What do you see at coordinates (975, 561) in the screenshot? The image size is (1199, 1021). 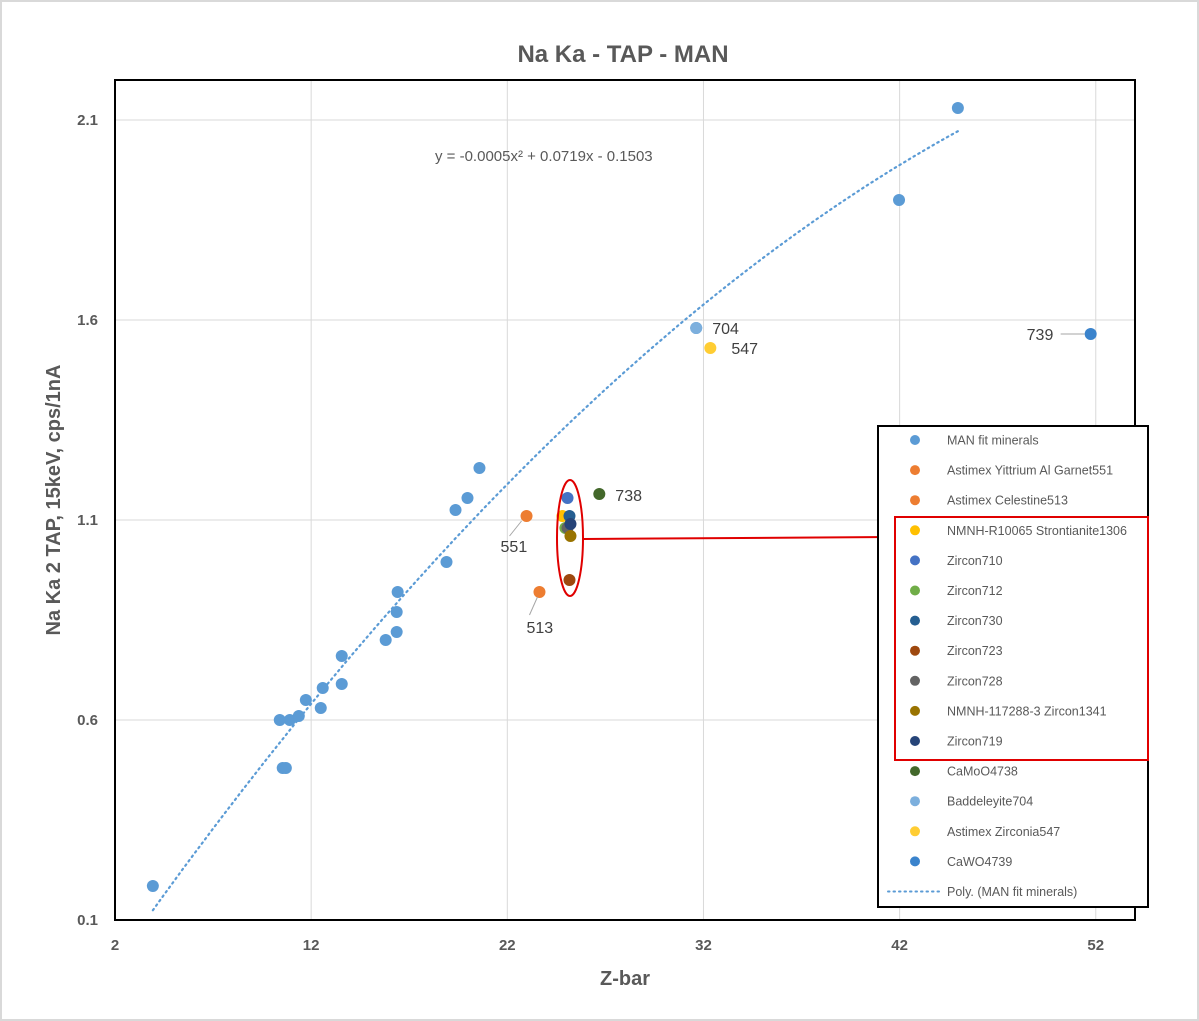 I see `legend-entry: Zircon710` at bounding box center [975, 561].